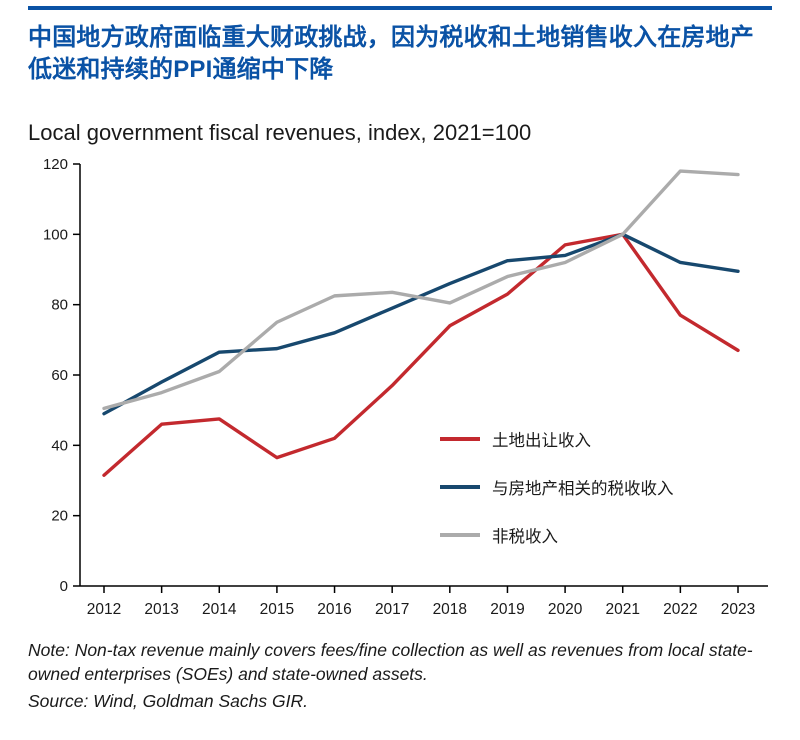 The width and height of the screenshot is (800, 740). Describe the element at coordinates (219, 609) in the screenshot. I see `svg-text: 2014` at that location.